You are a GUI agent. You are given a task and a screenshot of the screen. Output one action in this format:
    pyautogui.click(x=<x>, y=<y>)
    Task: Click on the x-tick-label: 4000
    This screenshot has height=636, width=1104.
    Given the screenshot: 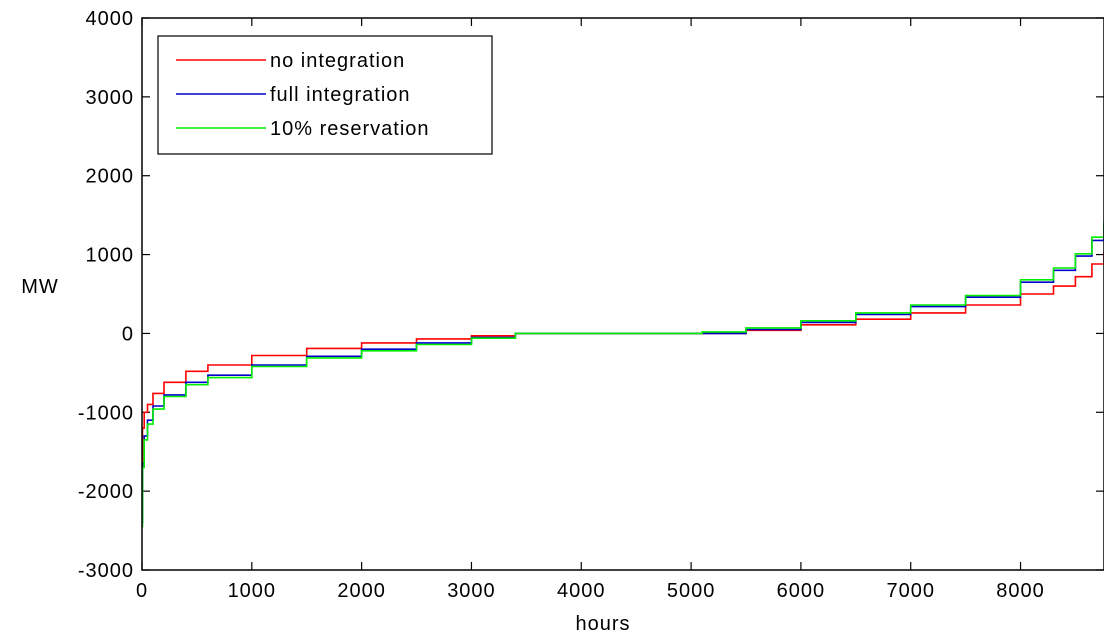 What is the action you would take?
    pyautogui.click(x=581, y=591)
    